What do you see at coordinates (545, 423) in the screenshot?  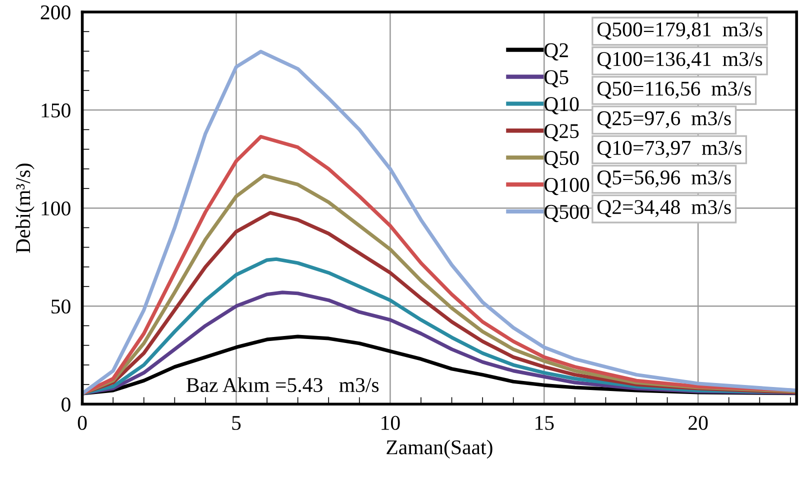 I see `x-tick-label: 15` at bounding box center [545, 423].